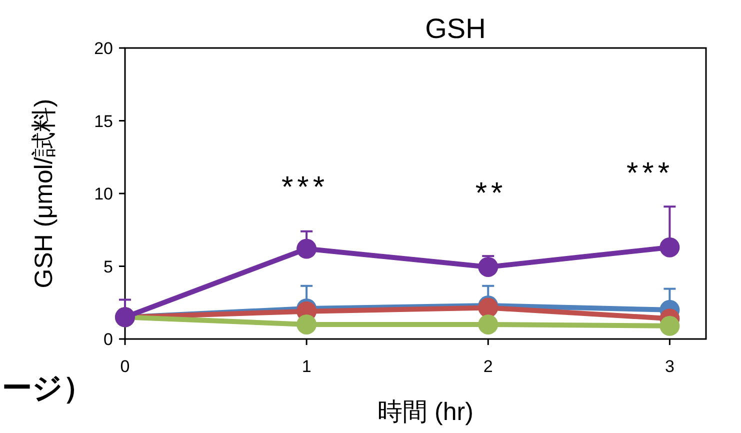 Image resolution: width=741 pixels, height=433 pixels. I want to click on y-tick-label: 5, so click(108, 266).